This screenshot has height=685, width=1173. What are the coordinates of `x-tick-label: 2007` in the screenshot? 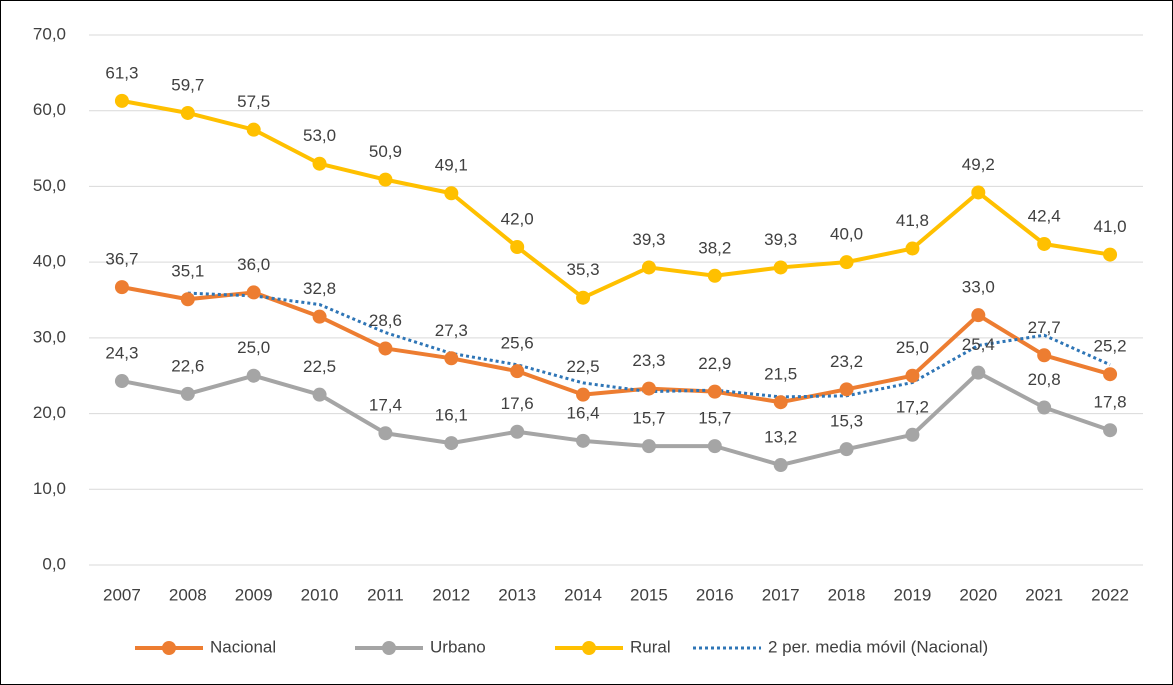 It's located at (122, 594).